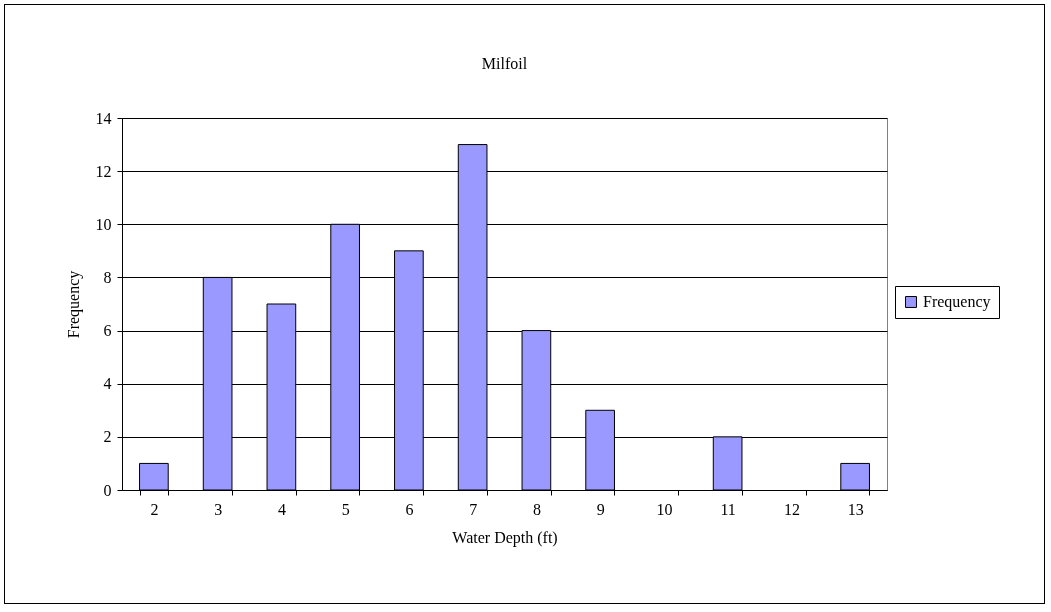 Image resolution: width=1051 pixels, height=612 pixels. Describe the element at coordinates (281, 509) in the screenshot. I see `x-tick-label: 4` at that location.